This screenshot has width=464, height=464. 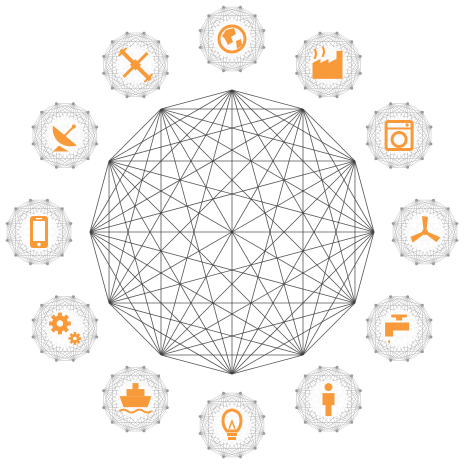 I want to click on node-water-faucet, so click(x=399, y=328).